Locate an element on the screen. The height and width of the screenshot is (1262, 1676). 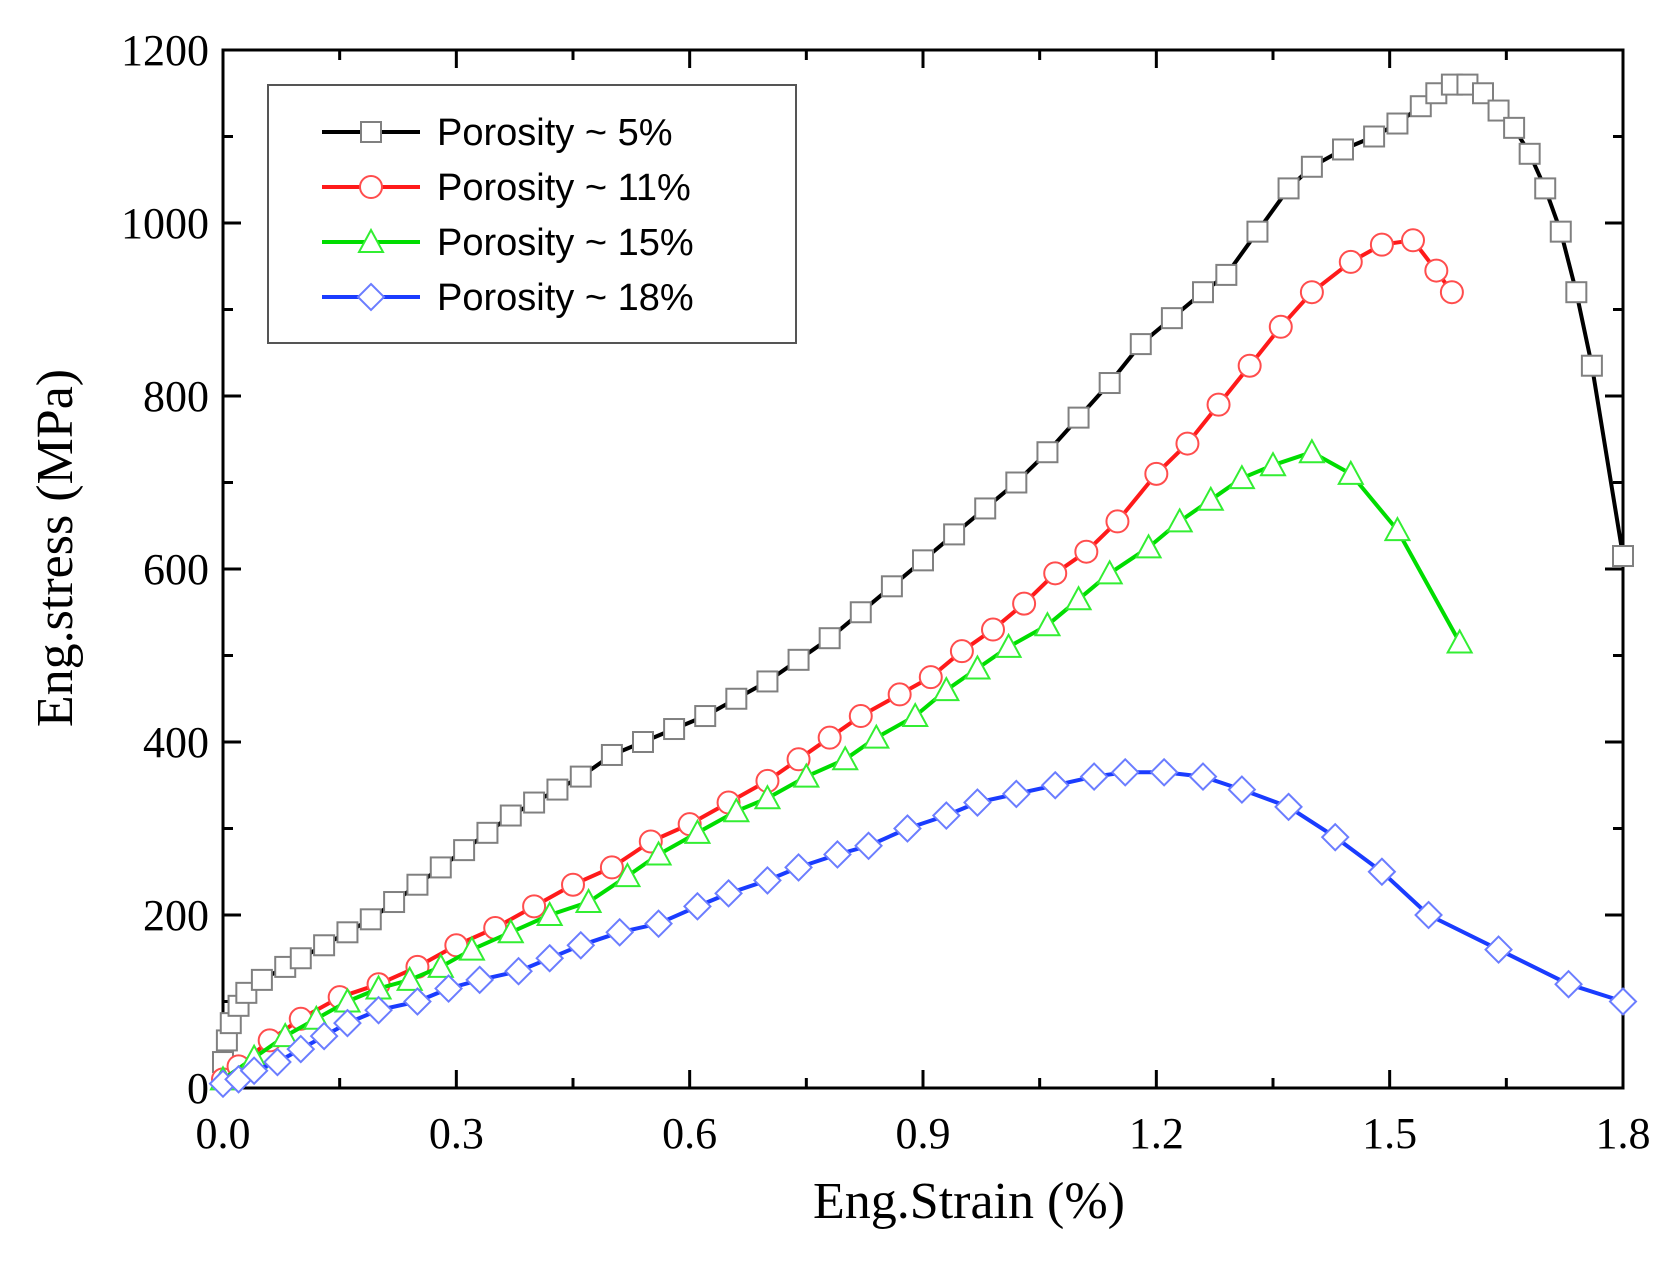
y-tick-label: 600 is located at coordinates (176, 569).